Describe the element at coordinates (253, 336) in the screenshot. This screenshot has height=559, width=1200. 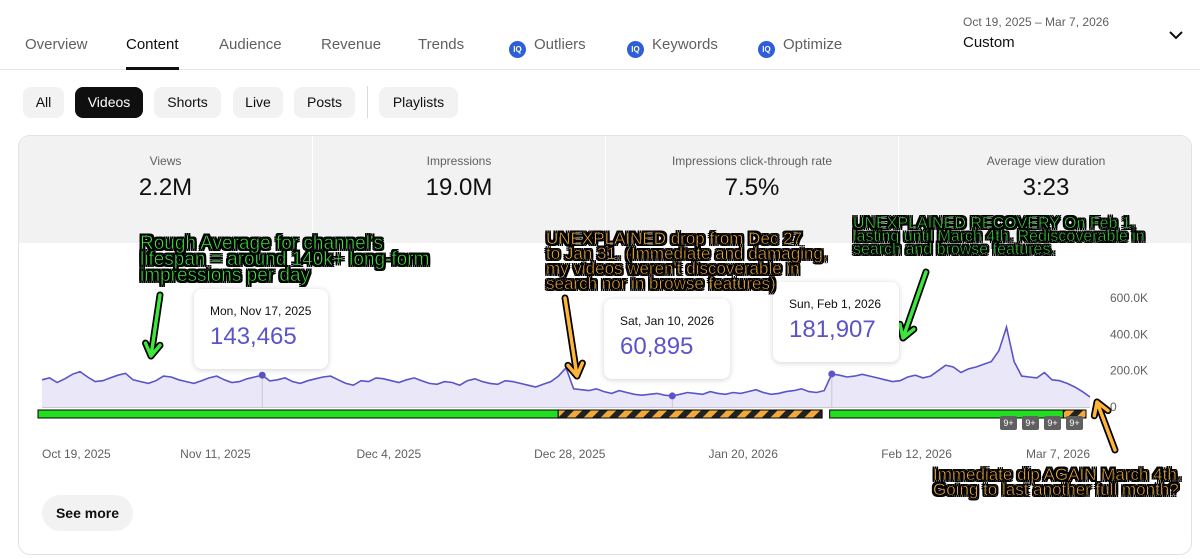
I see `tooltip-value: 143,465` at that location.